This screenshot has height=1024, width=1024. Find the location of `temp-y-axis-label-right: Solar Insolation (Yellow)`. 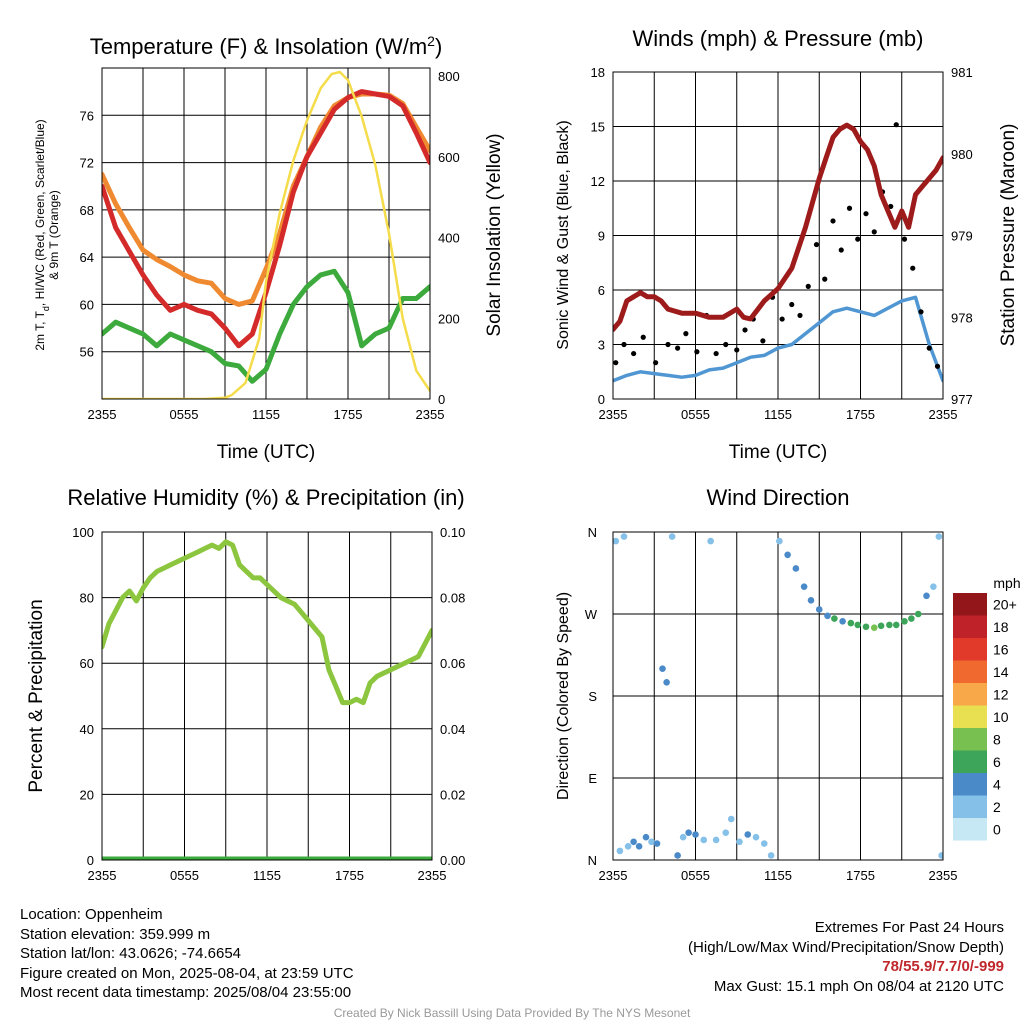

temp-y-axis-label-right: Solar Insolation (Yellow) is located at coordinates (494, 234).